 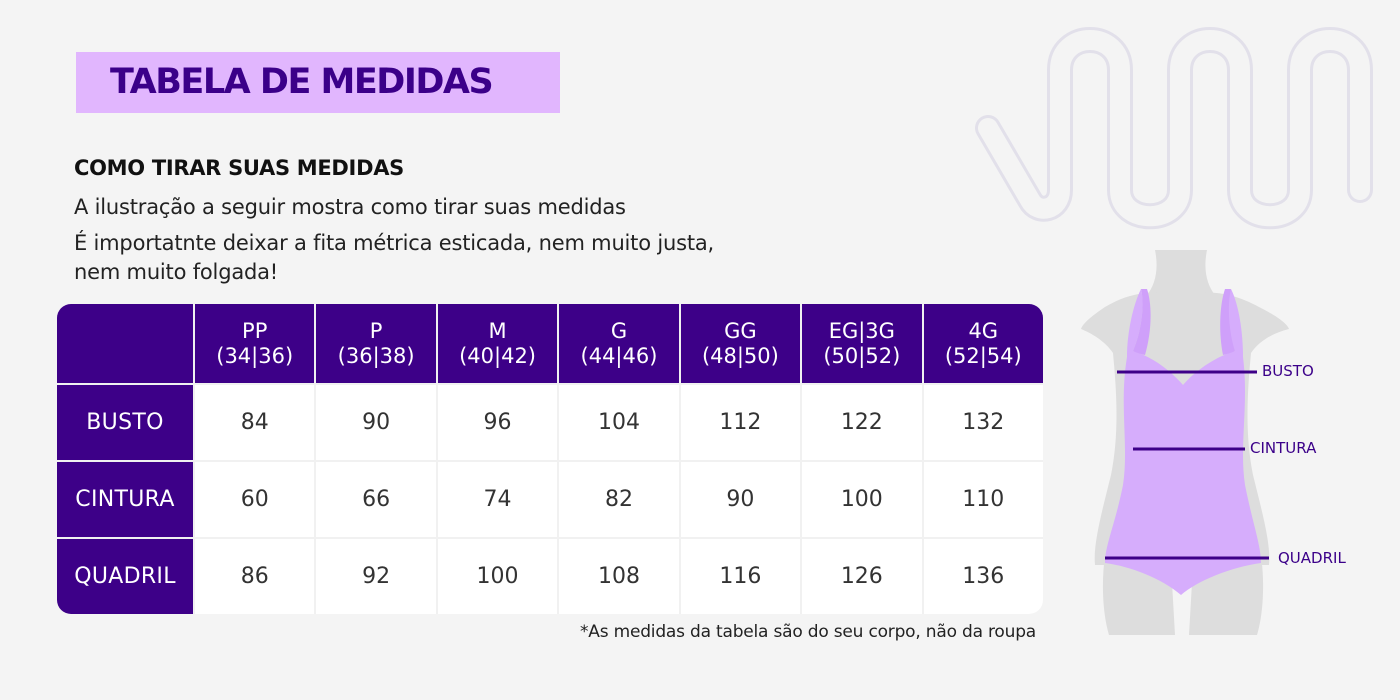 I want to click on column-size: PP, so click(x=255, y=330).